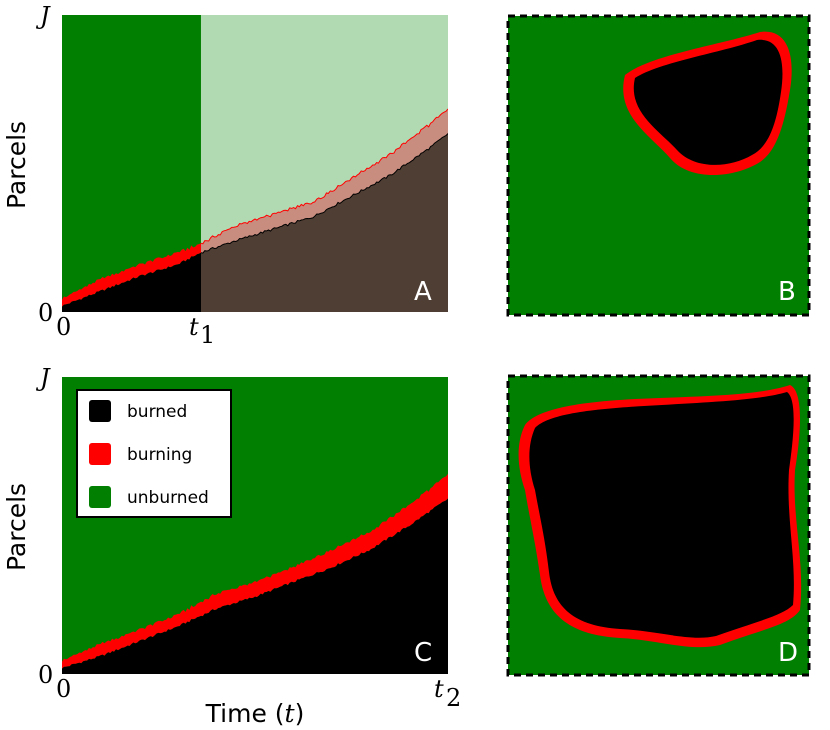  Describe the element at coordinates (423, 653) in the screenshot. I see `panel-c-letter: C` at that location.